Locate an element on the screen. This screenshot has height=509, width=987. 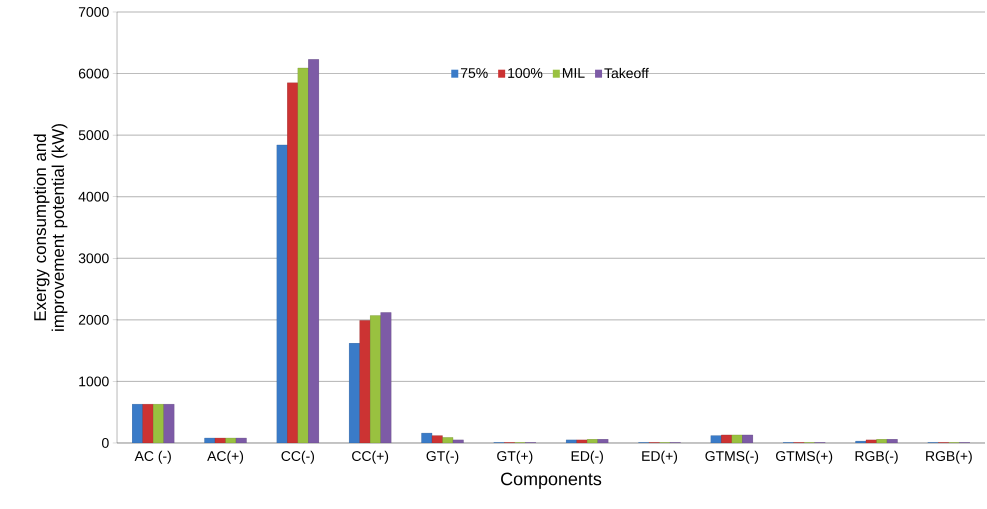
y-tick-label: 6000 is located at coordinates (93, 73).